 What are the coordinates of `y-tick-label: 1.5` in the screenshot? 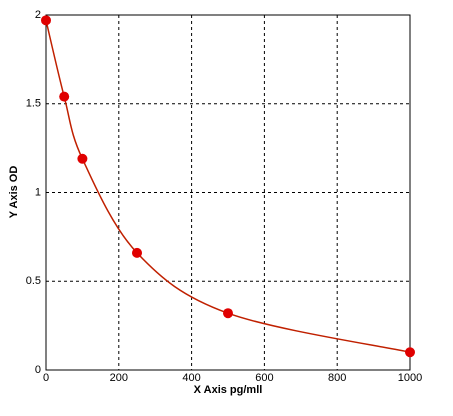 It's located at (33, 104).